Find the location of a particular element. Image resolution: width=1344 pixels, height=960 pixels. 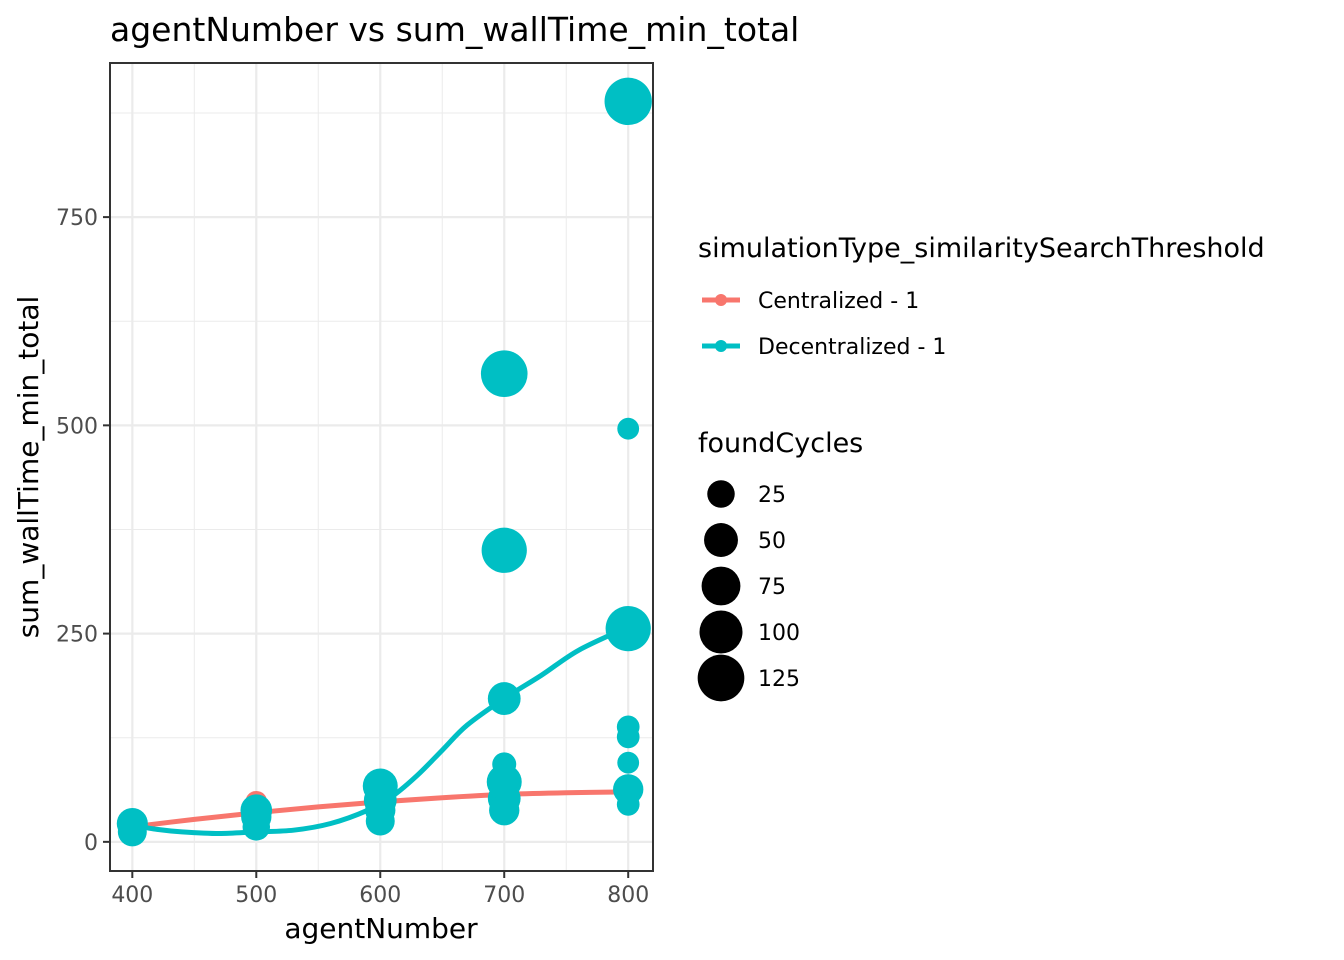

chart-title: agentNumber vs sum_wallTime_min_total is located at coordinates (454, 29).